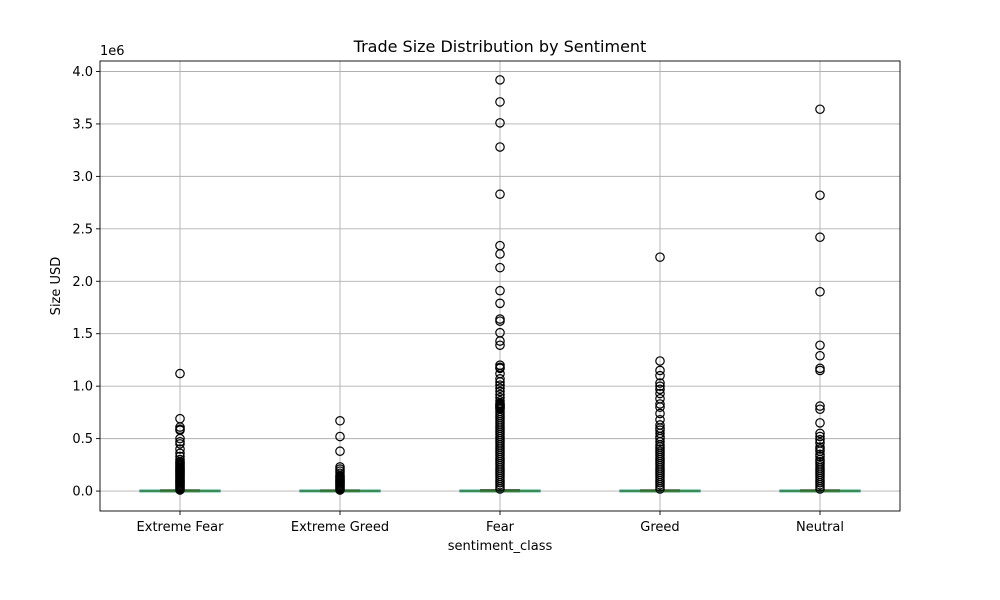 Image resolution: width=1000 pixels, height=600 pixels. Describe the element at coordinates (500, 546) in the screenshot. I see `x-axis-title: sentiment_class` at that location.